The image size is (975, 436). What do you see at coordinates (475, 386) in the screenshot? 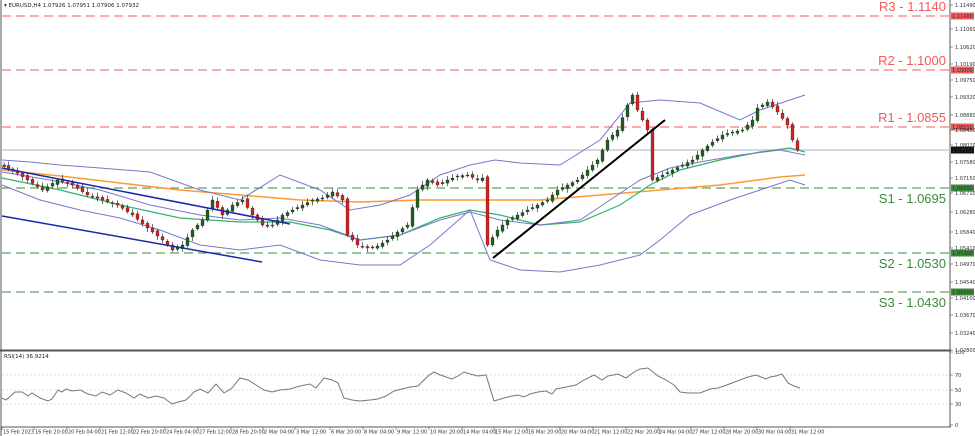
I see `rsi-pane` at bounding box center [475, 386].